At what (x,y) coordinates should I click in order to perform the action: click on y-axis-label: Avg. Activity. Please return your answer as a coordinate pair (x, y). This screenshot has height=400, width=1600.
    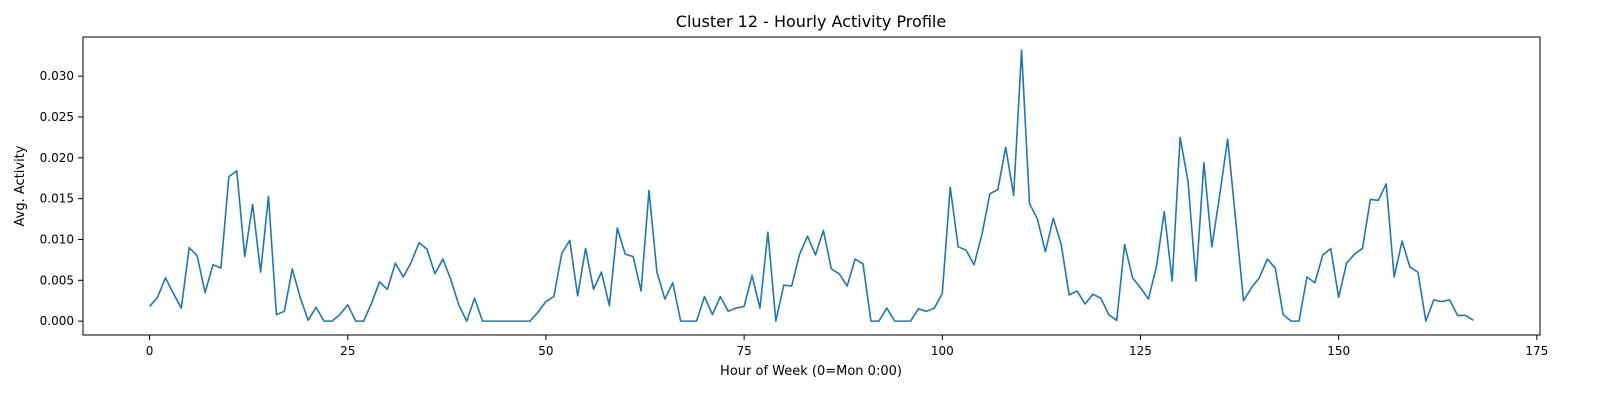
    Looking at the image, I should click on (20, 185).